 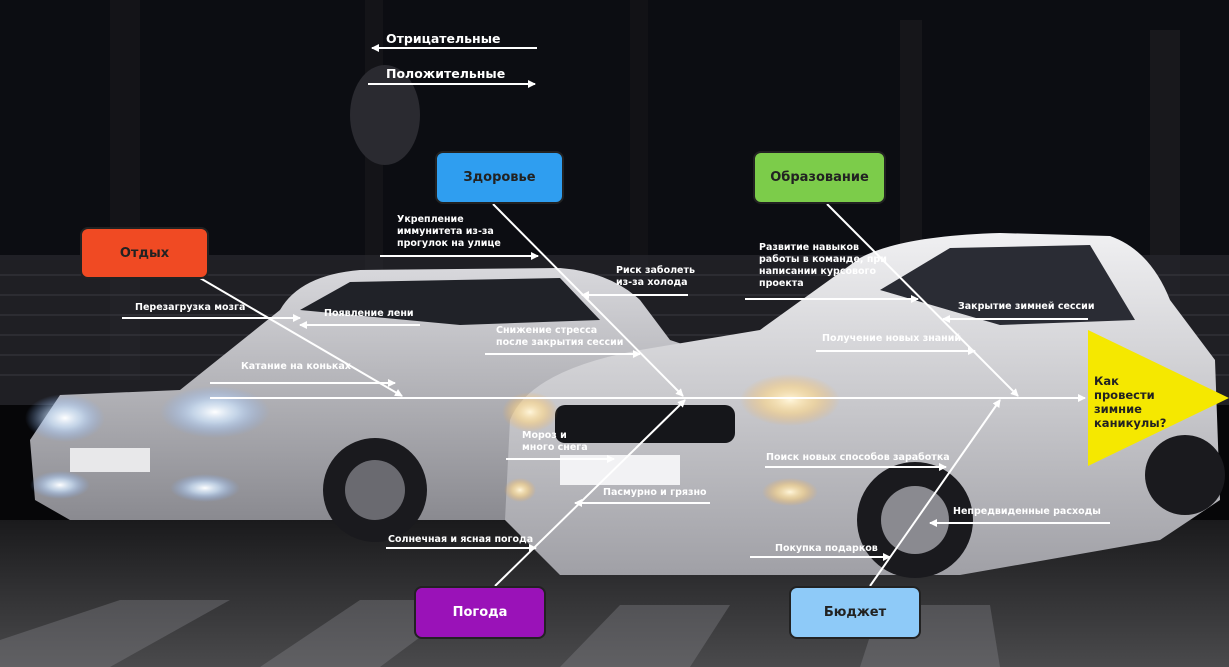 I want to click on category-rest-box: Отдых, so click(x=144, y=253).